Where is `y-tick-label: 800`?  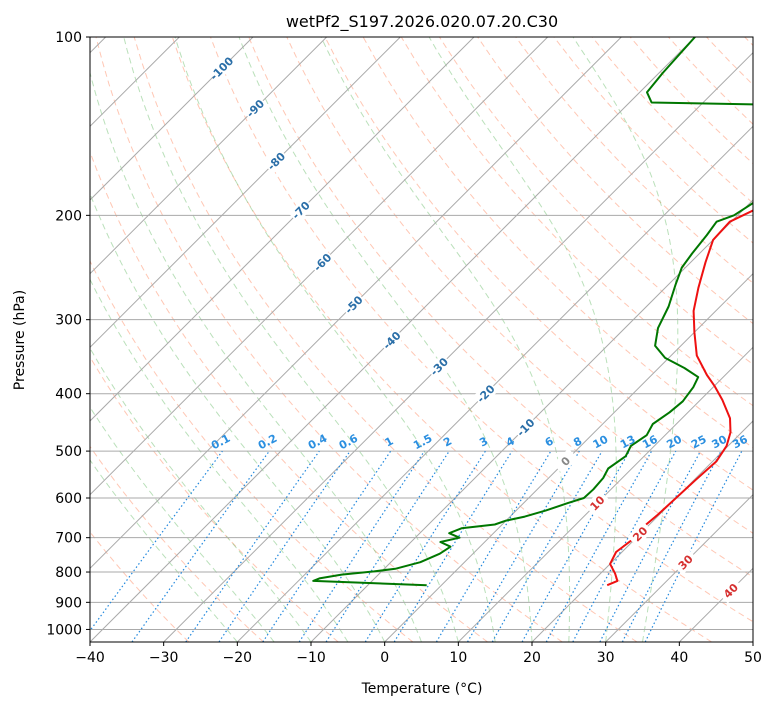
y-tick-label: 800 is located at coordinates (68, 573).